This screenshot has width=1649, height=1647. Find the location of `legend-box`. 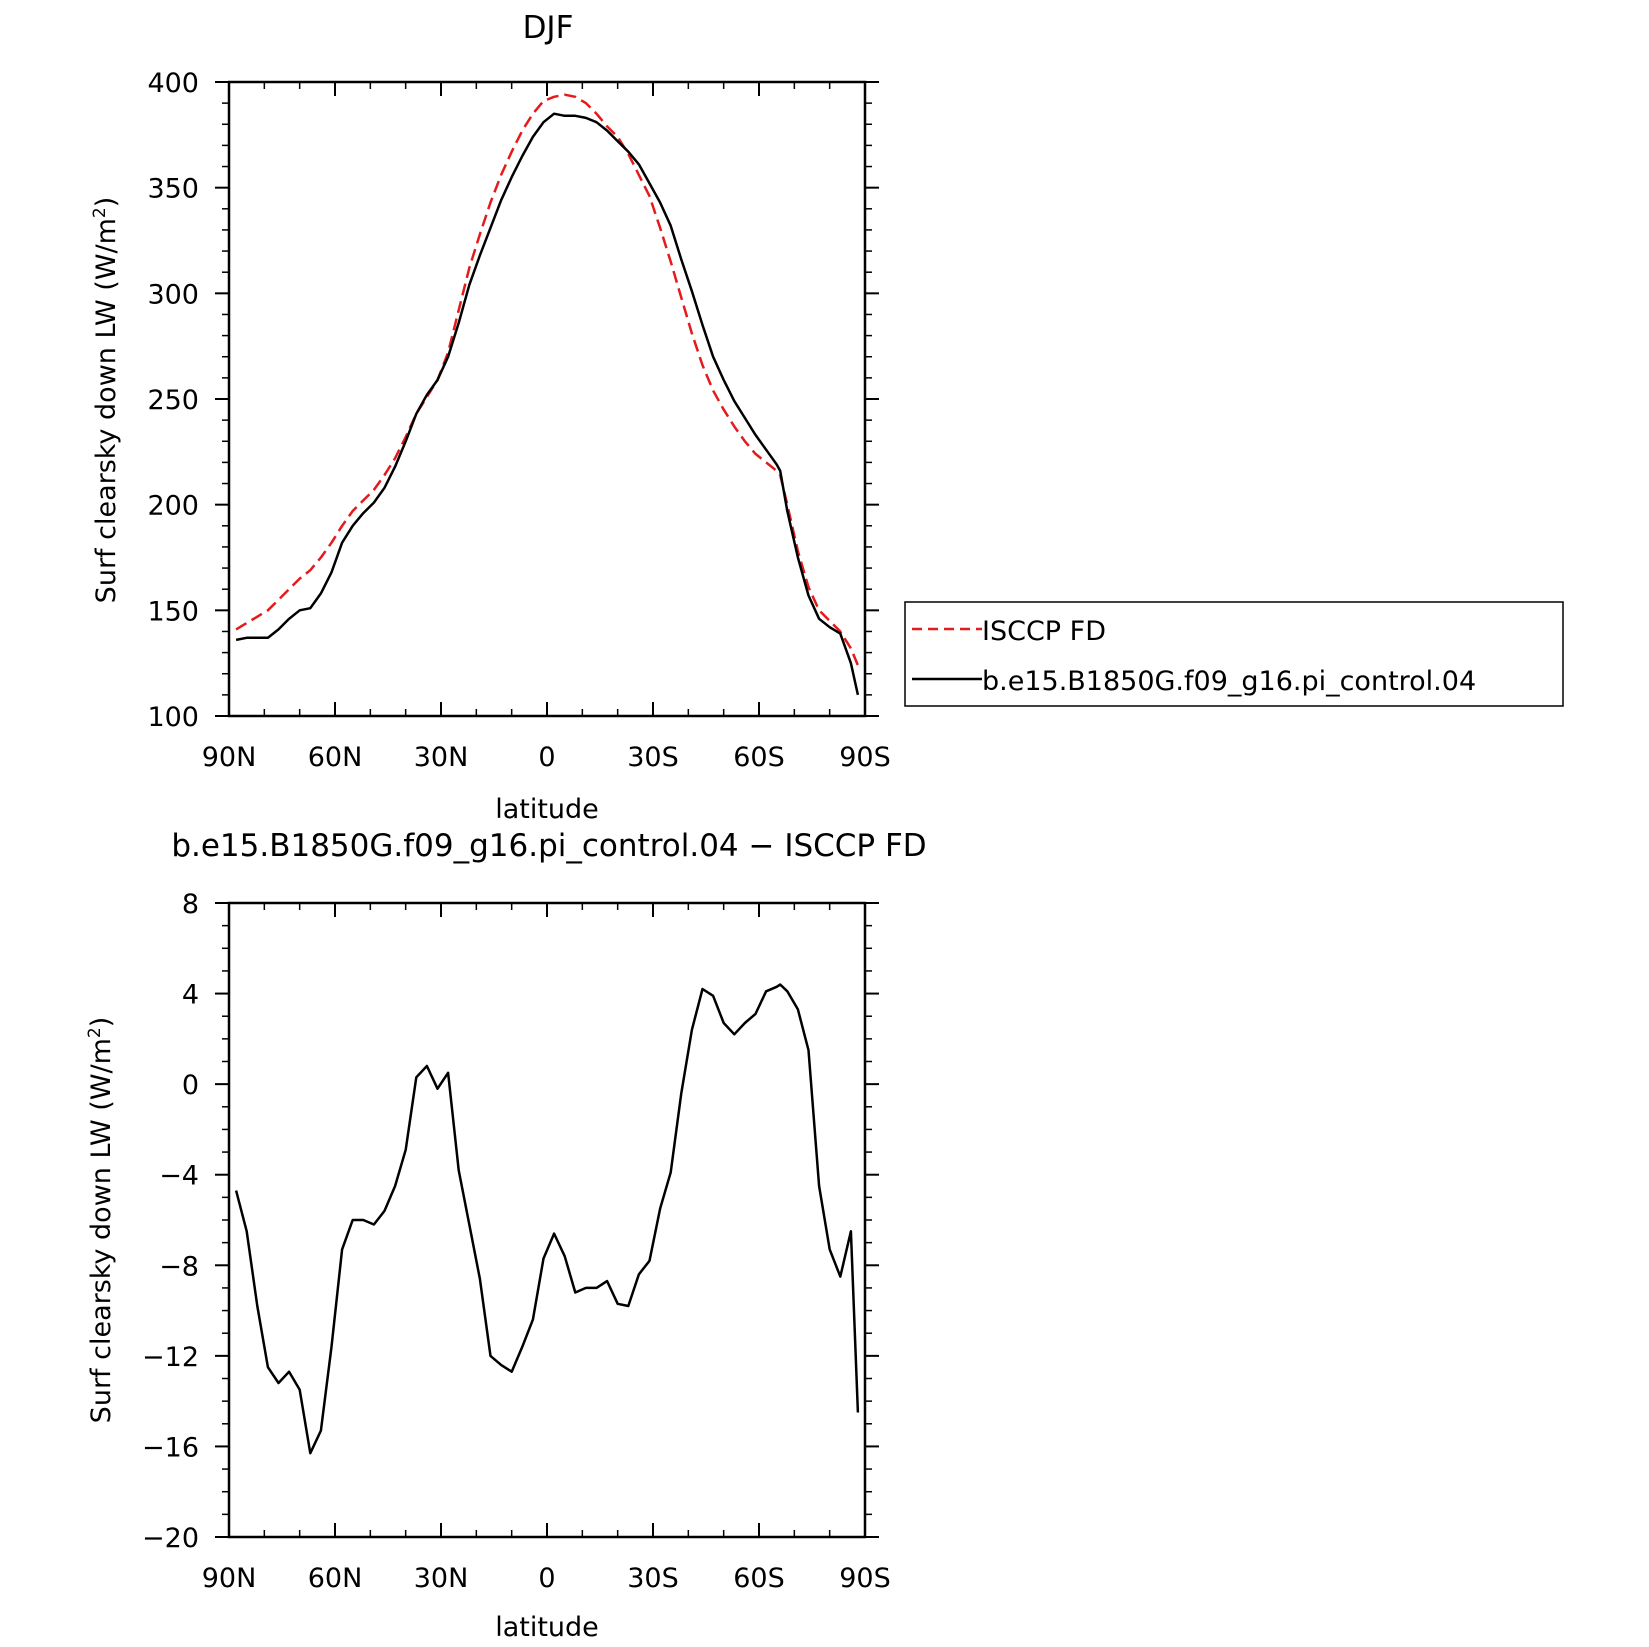

legend-box is located at coordinates (1234, 654).